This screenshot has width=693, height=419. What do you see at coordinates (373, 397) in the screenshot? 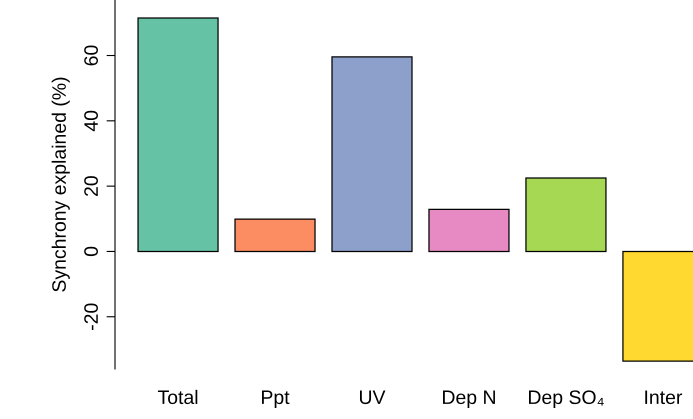
I see `x-tick-label: UV` at bounding box center [373, 397].